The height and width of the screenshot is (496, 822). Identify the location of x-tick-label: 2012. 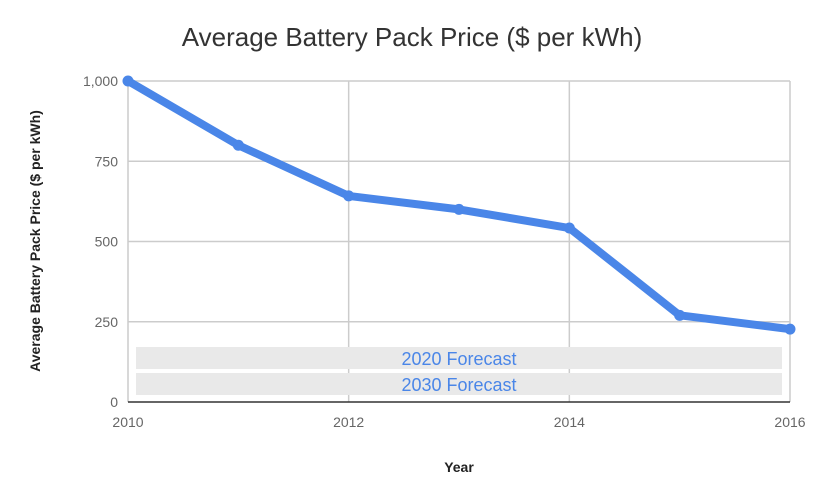
(348, 422).